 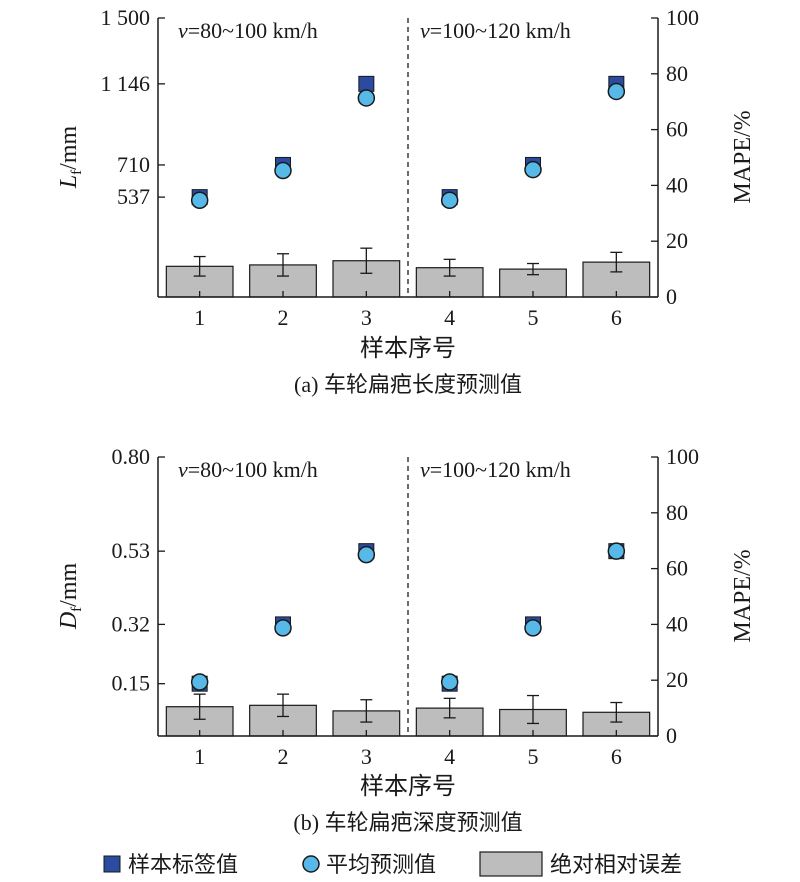 What do you see at coordinates (69, 585) in the screenshot?
I see `panel-b-ylabel-unit: /mm` at bounding box center [69, 585].